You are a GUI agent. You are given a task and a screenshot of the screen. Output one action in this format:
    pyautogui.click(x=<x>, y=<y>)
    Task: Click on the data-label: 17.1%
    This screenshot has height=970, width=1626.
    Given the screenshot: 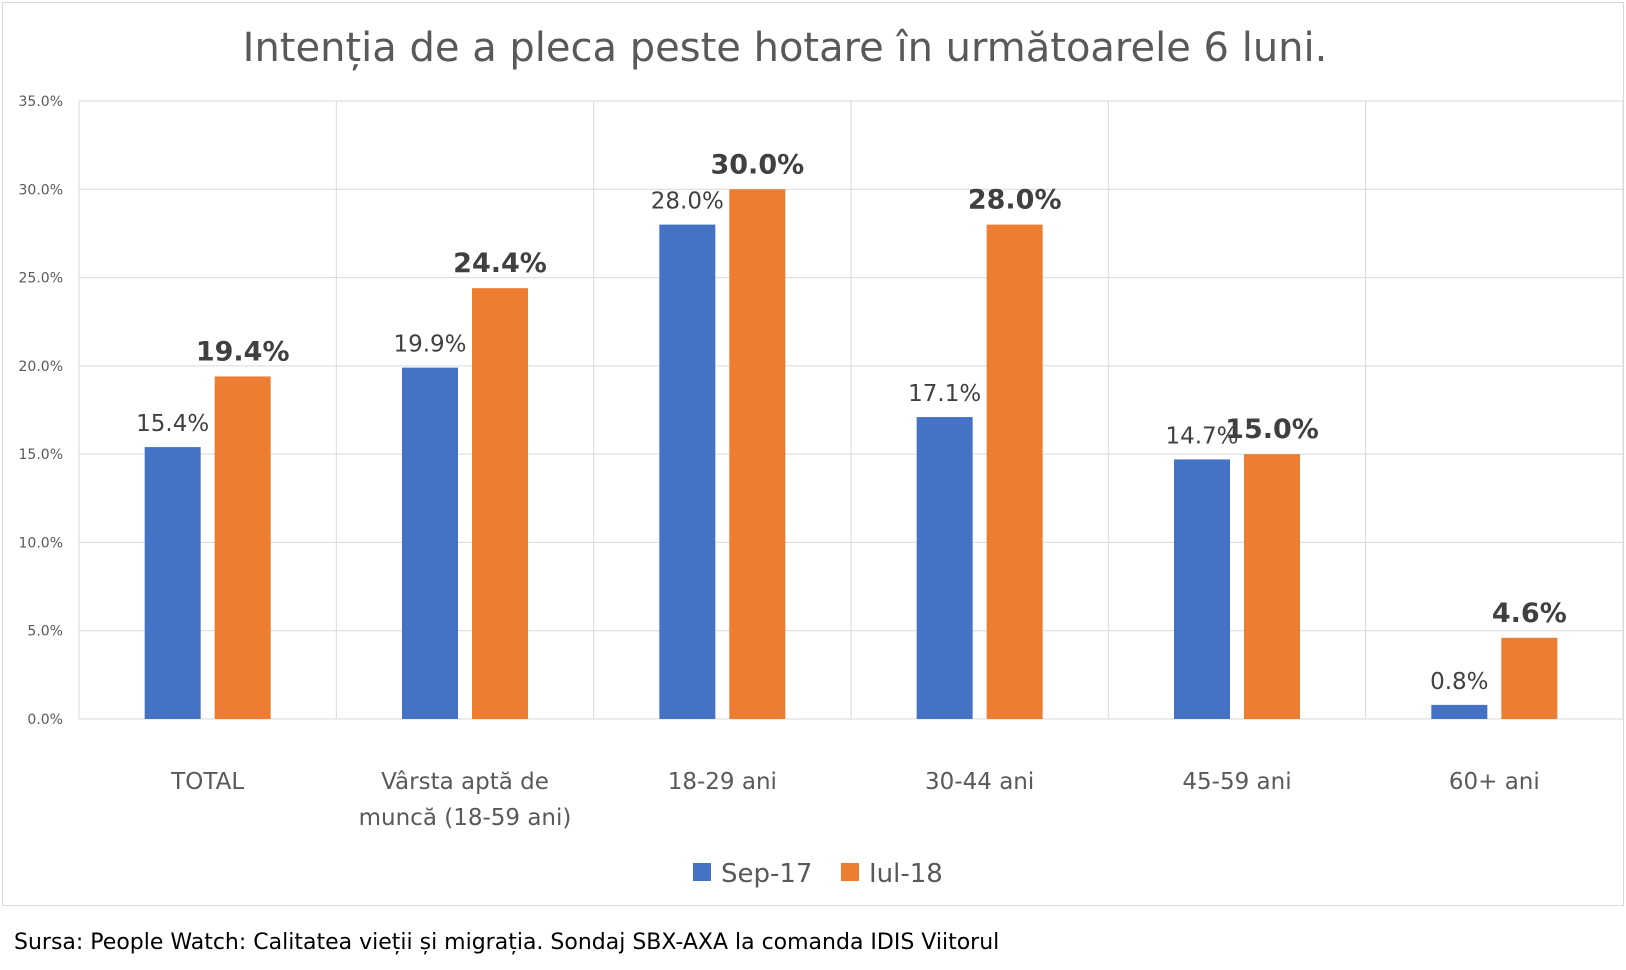 What is the action you would take?
    pyautogui.click(x=944, y=394)
    